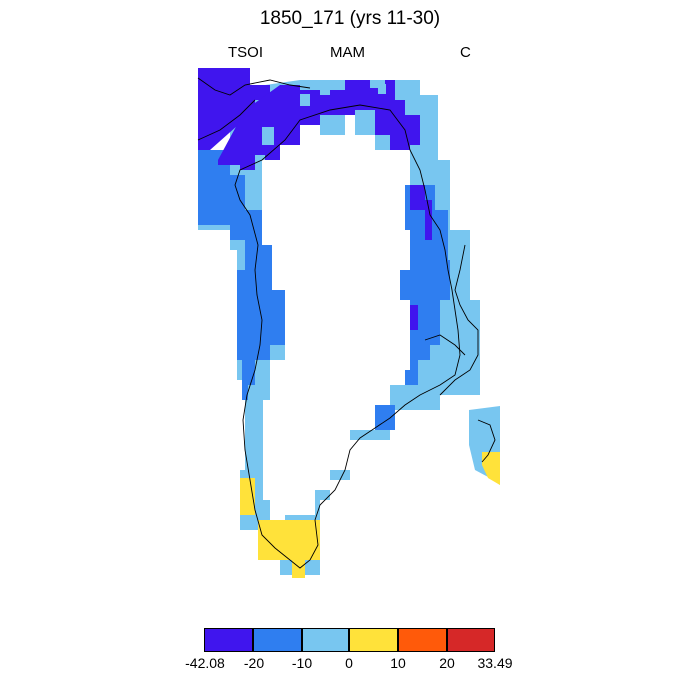 The image size is (700, 700). I want to click on colorbar-label-5: 10, so click(398, 663).